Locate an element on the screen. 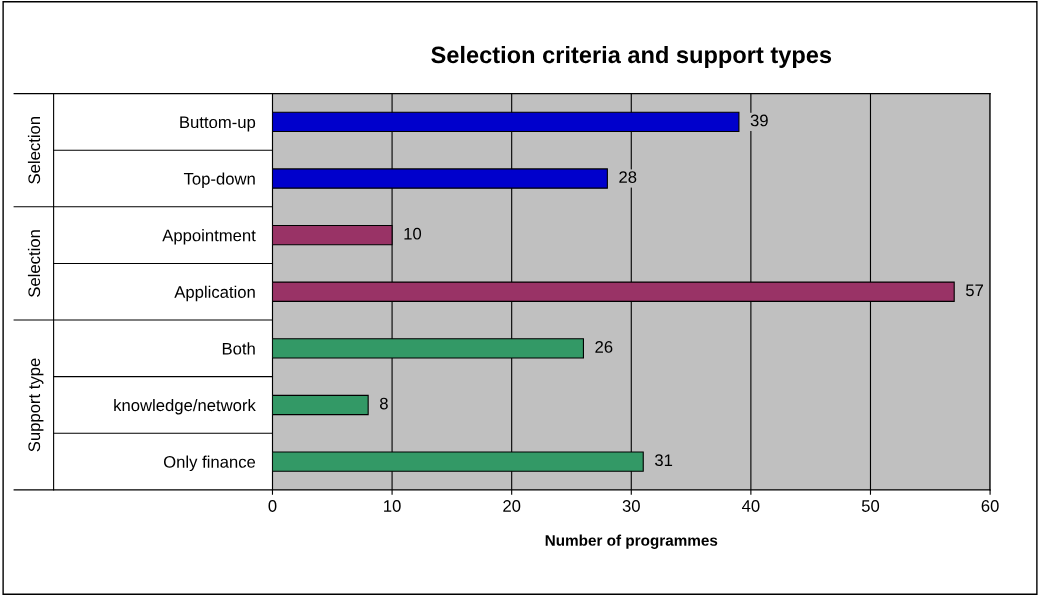 This screenshot has width=1040, height=596. y-tick-label: Both is located at coordinates (238, 348).